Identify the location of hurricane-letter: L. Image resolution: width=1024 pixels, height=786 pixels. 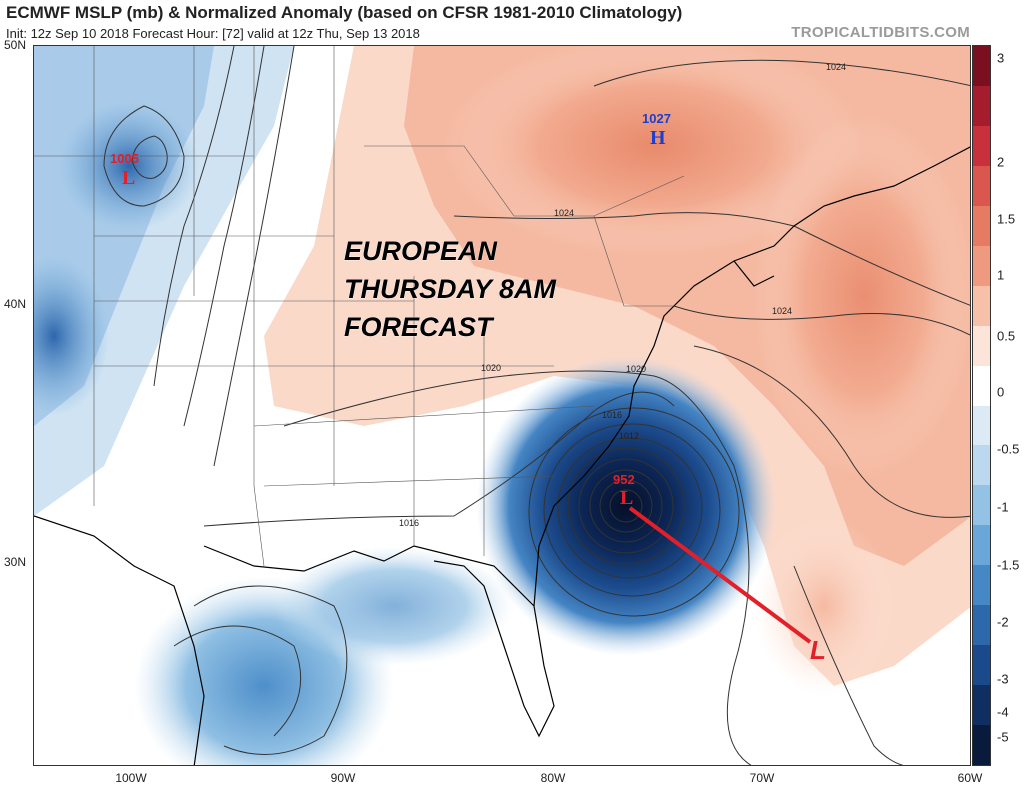
(626, 498).